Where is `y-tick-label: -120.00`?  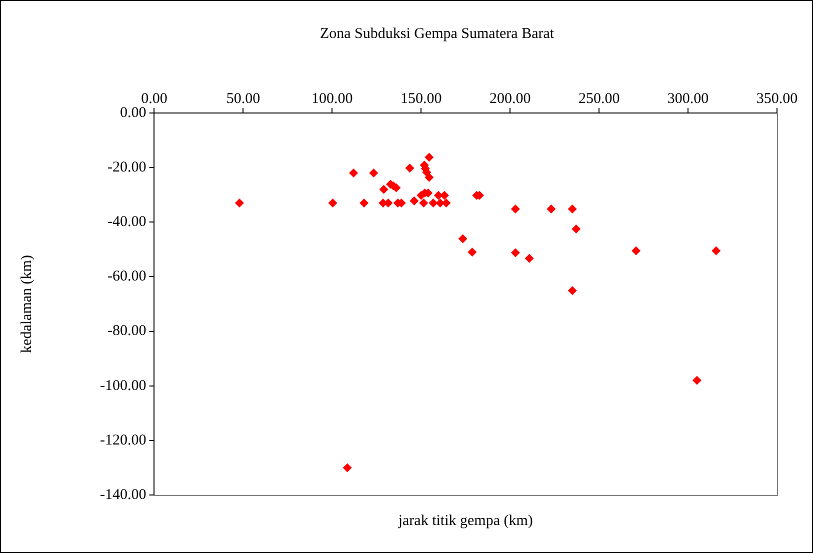 y-tick-label: -120.00 is located at coordinates (123, 440).